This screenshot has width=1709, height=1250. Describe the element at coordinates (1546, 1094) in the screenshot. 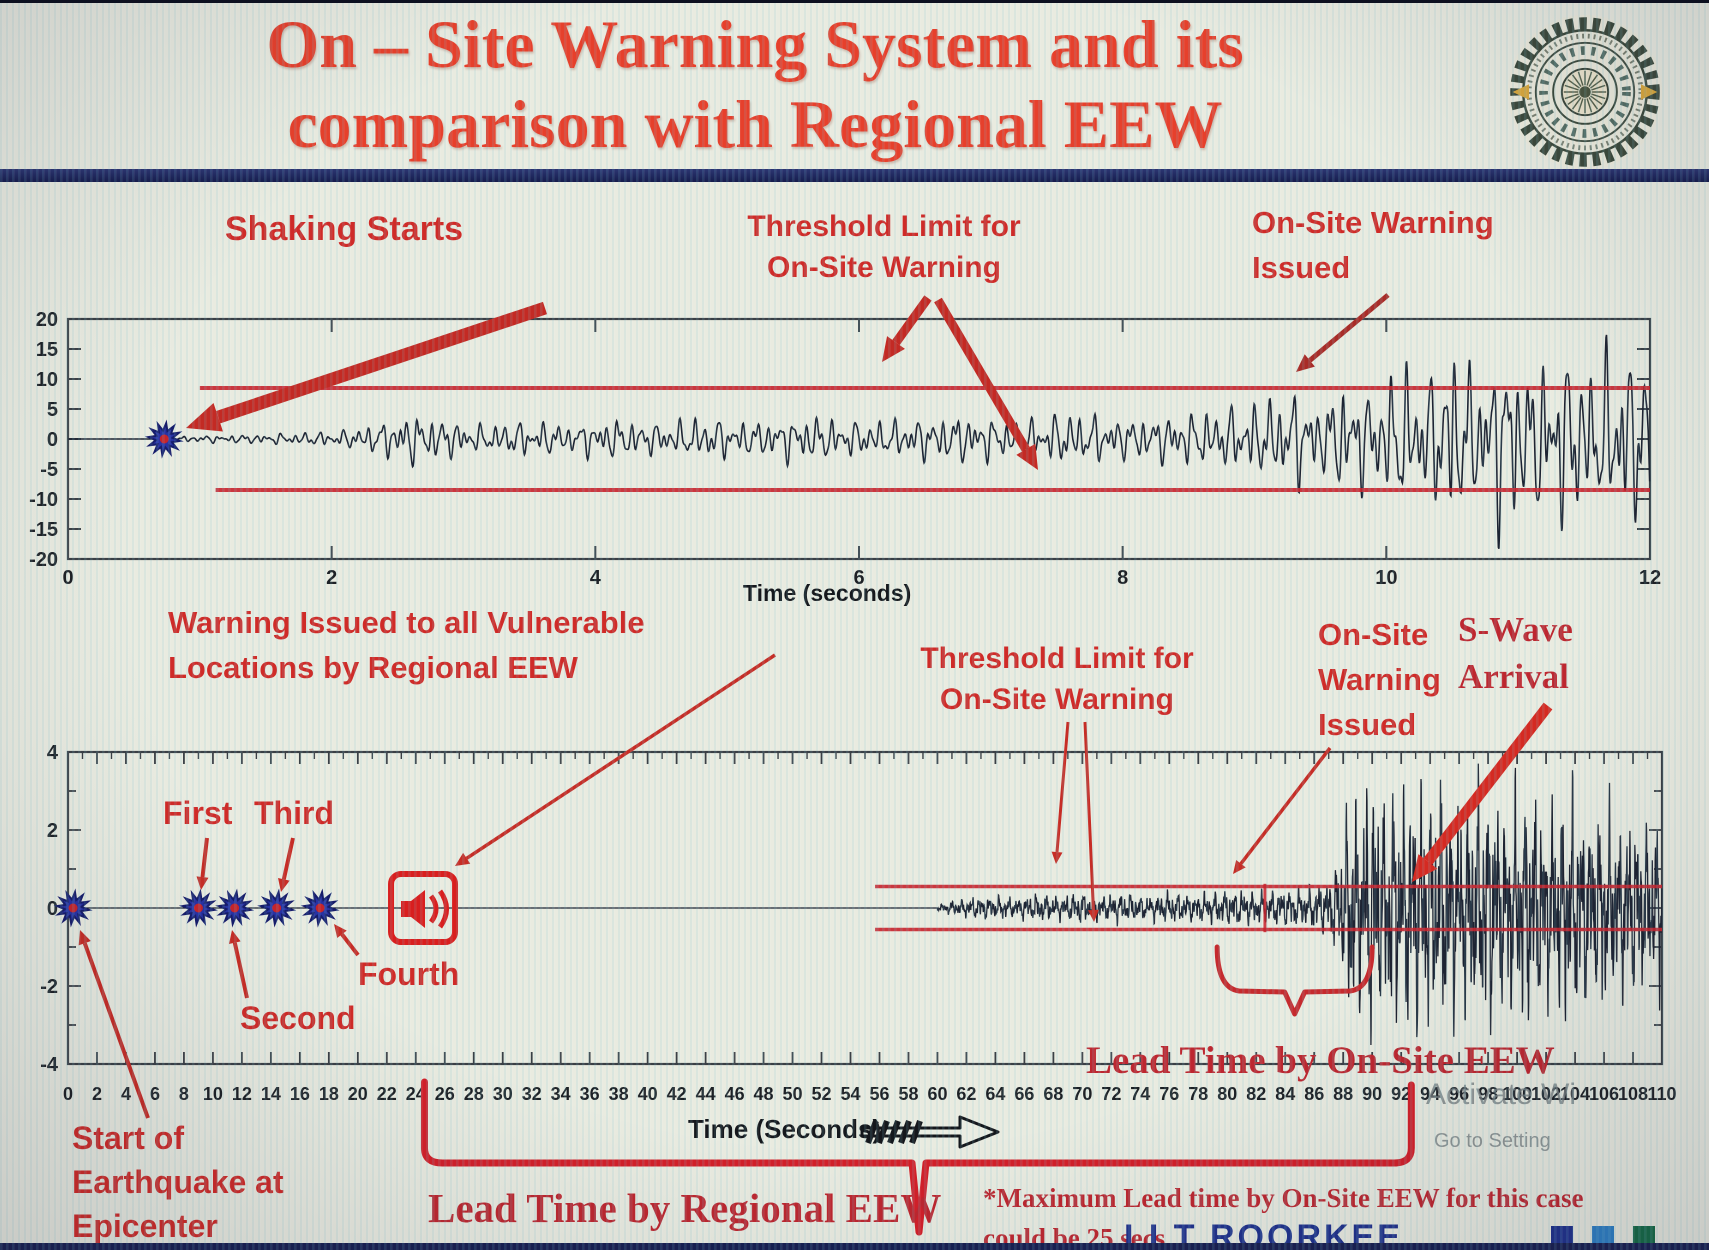

I see `svg-text: 102` at that location.